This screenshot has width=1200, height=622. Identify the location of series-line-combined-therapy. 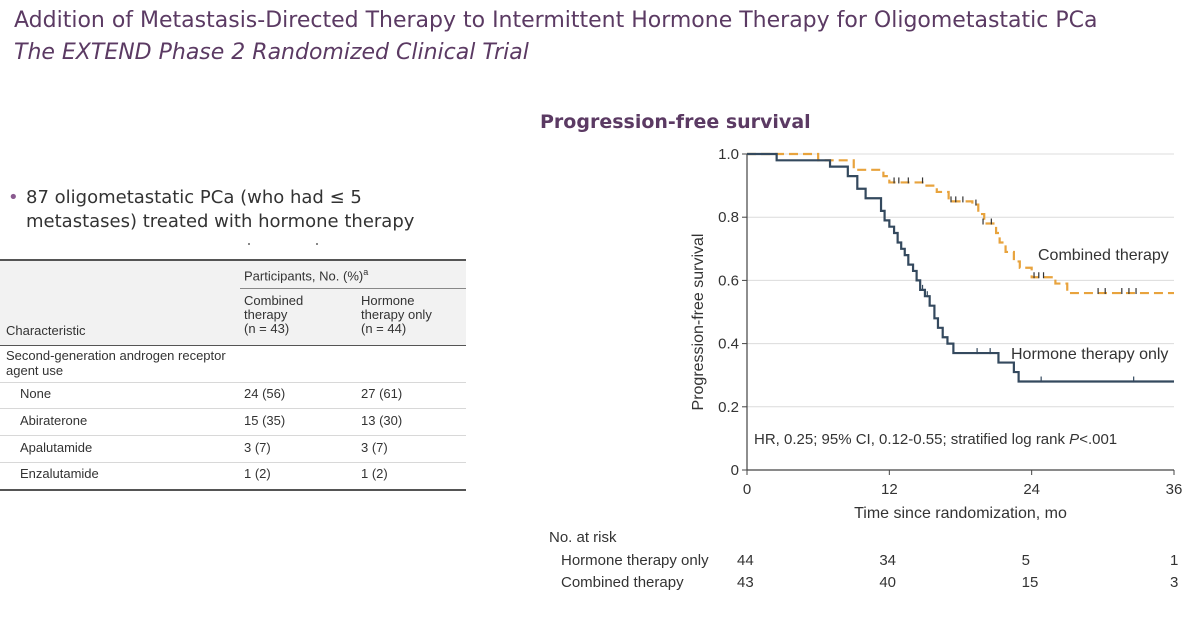
(960, 223).